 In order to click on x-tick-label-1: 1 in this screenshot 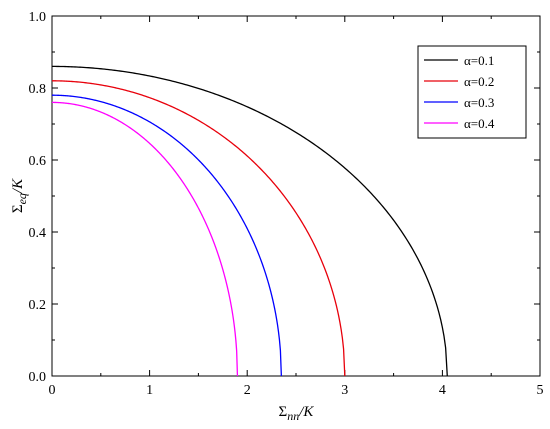, I will do `click(149, 390)`.